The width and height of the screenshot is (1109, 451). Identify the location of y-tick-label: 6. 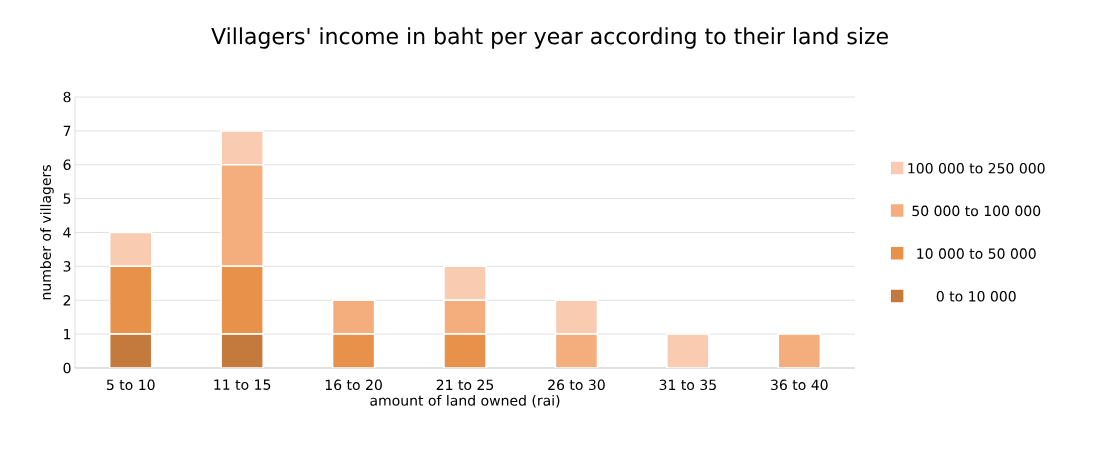
(67, 165).